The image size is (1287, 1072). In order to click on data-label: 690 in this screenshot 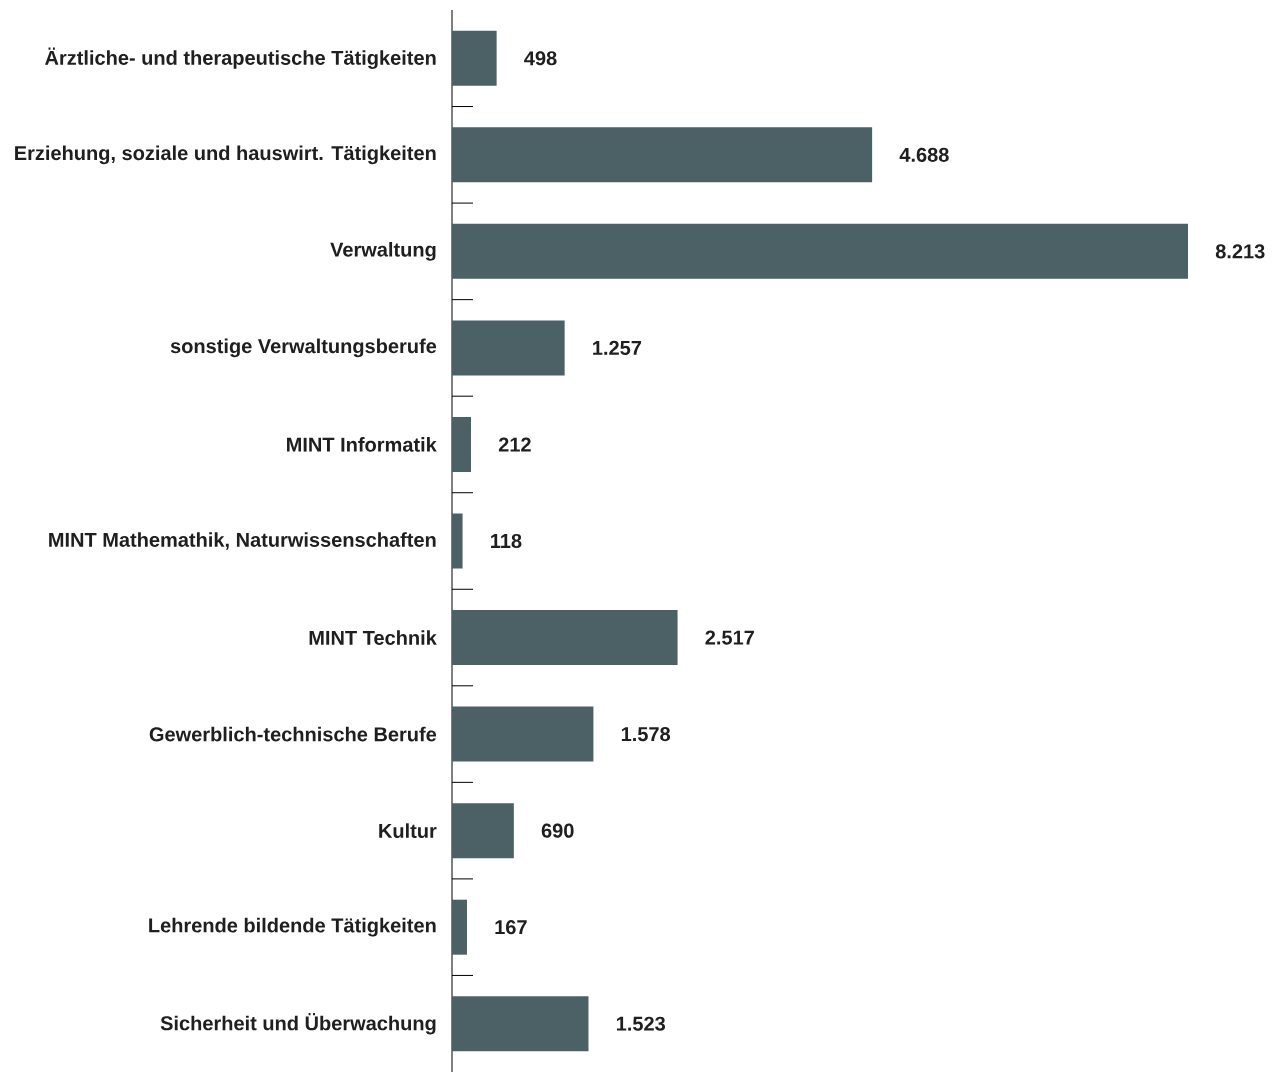, I will do `click(557, 830)`.